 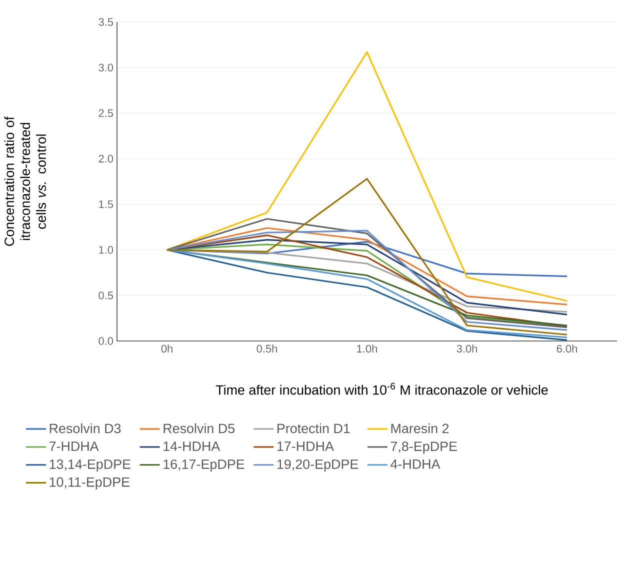 I want to click on legend-label: Maresin 2, so click(x=420, y=428).